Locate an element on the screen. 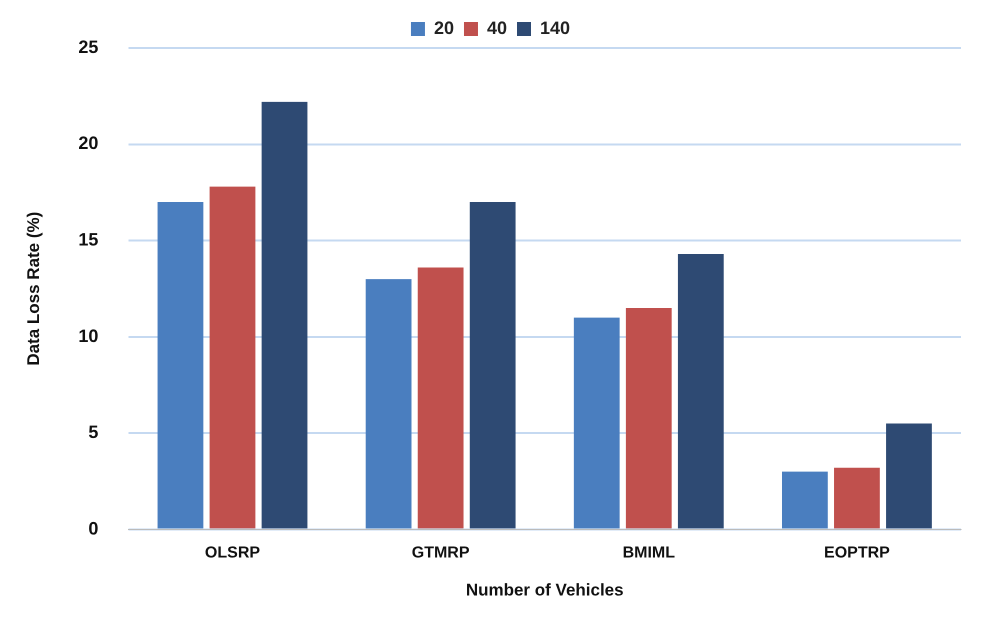 This screenshot has height=625, width=991. legend-label: 20 is located at coordinates (444, 28).